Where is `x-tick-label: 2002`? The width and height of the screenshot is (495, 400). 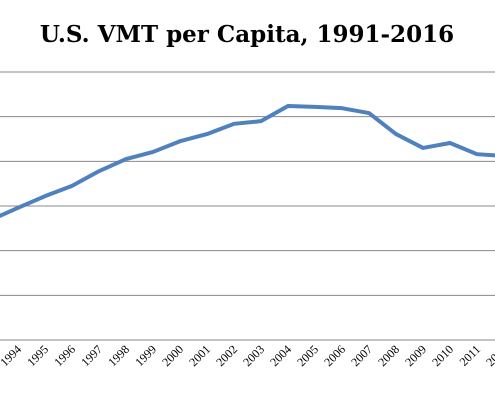
x-tick-label: 2002 is located at coordinates (226, 355).